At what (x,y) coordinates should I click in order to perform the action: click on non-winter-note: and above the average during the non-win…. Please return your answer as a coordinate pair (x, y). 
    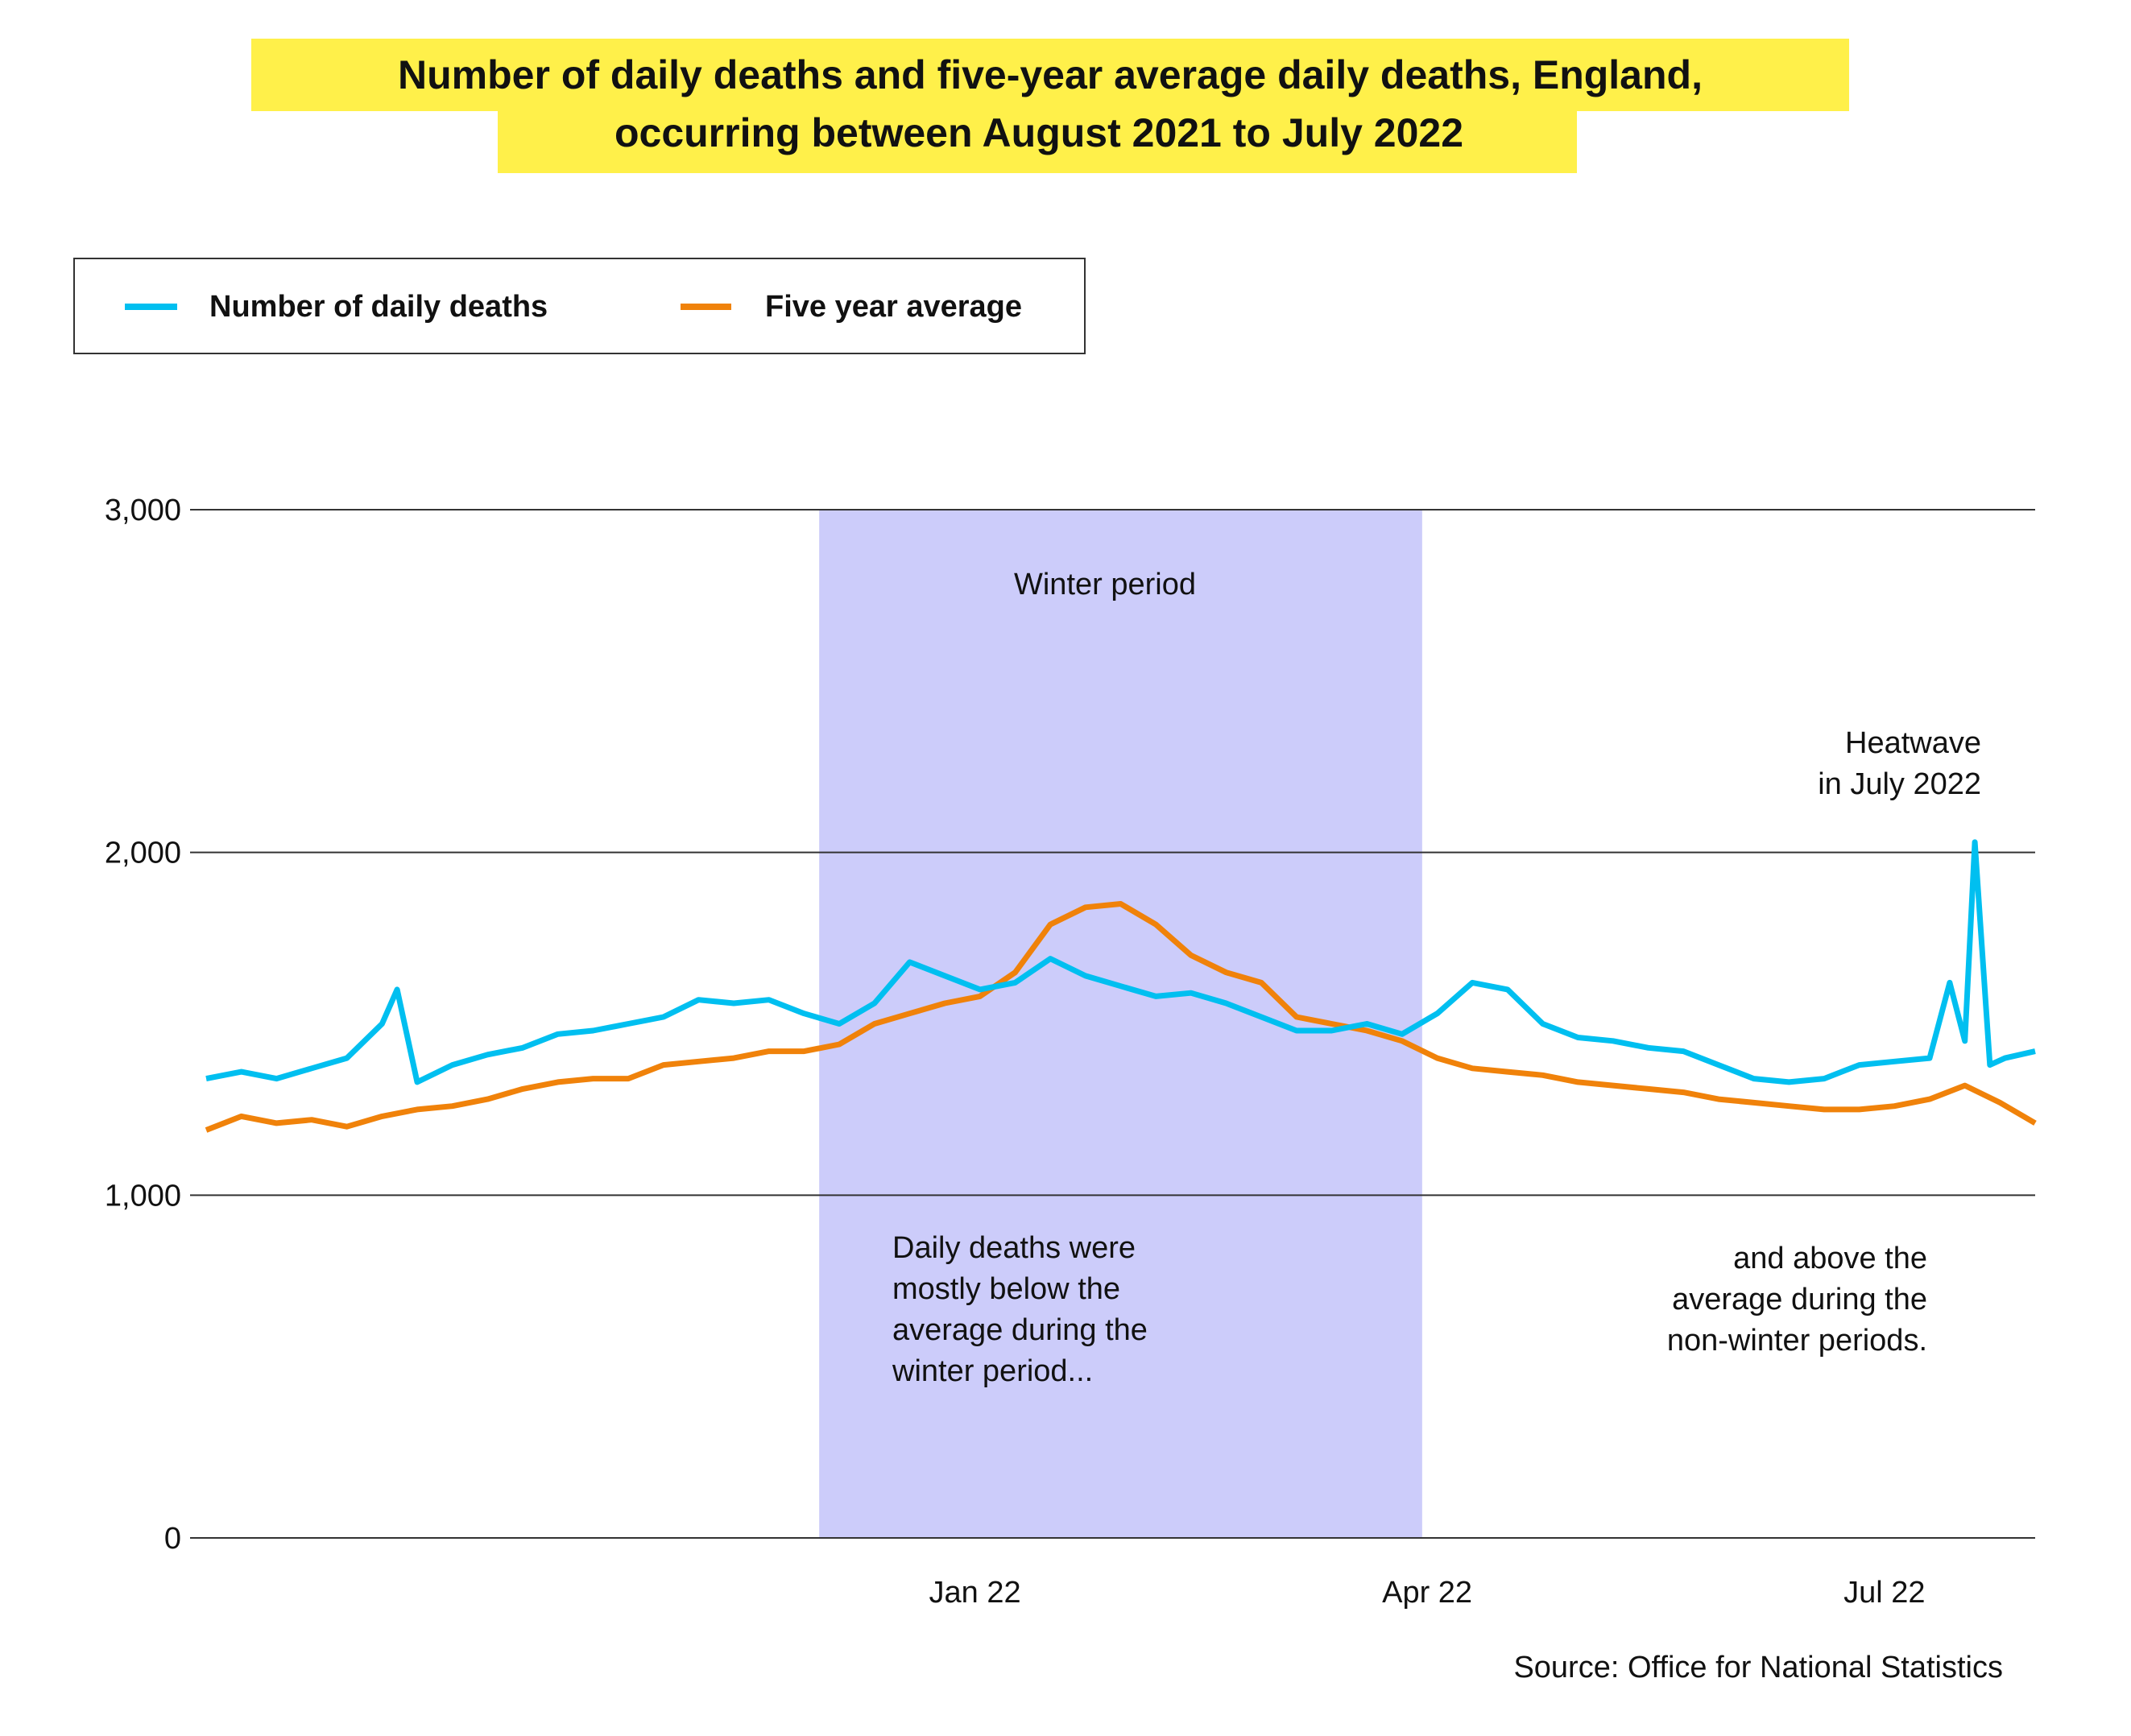
    Looking at the image, I should click on (1797, 1300).